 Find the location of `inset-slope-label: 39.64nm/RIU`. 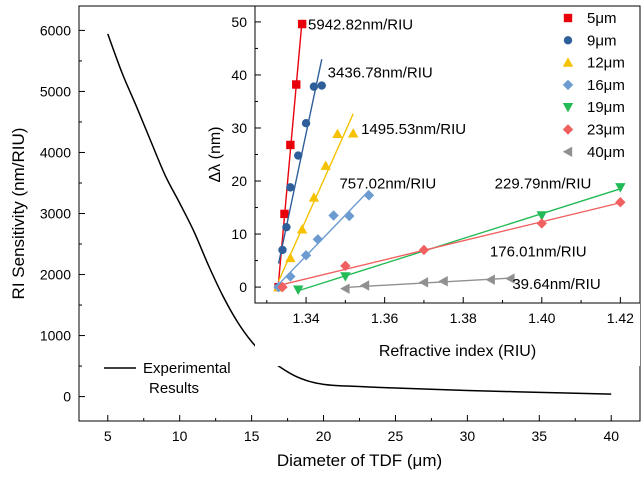

inset-slope-label: 39.64nm/RIU is located at coordinates (556, 284).